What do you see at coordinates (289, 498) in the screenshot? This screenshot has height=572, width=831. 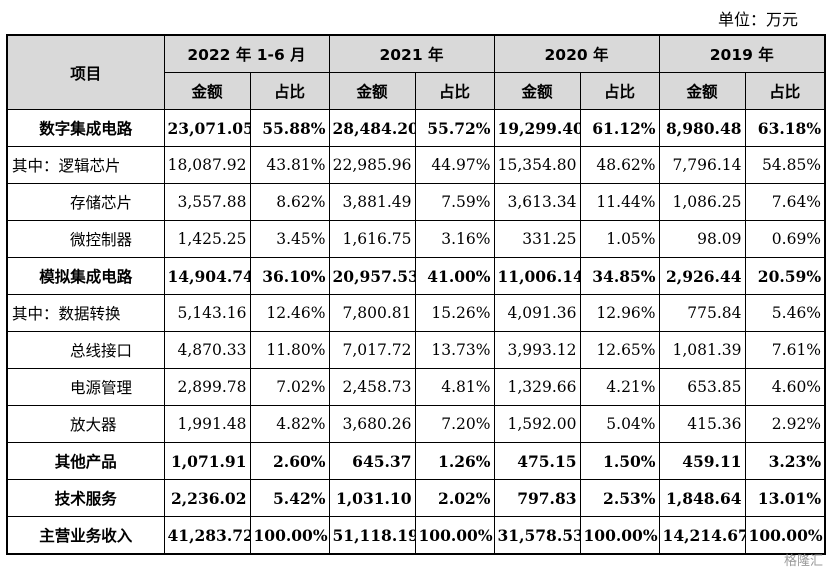 I see `ratio-cell: 5.42%` at bounding box center [289, 498].